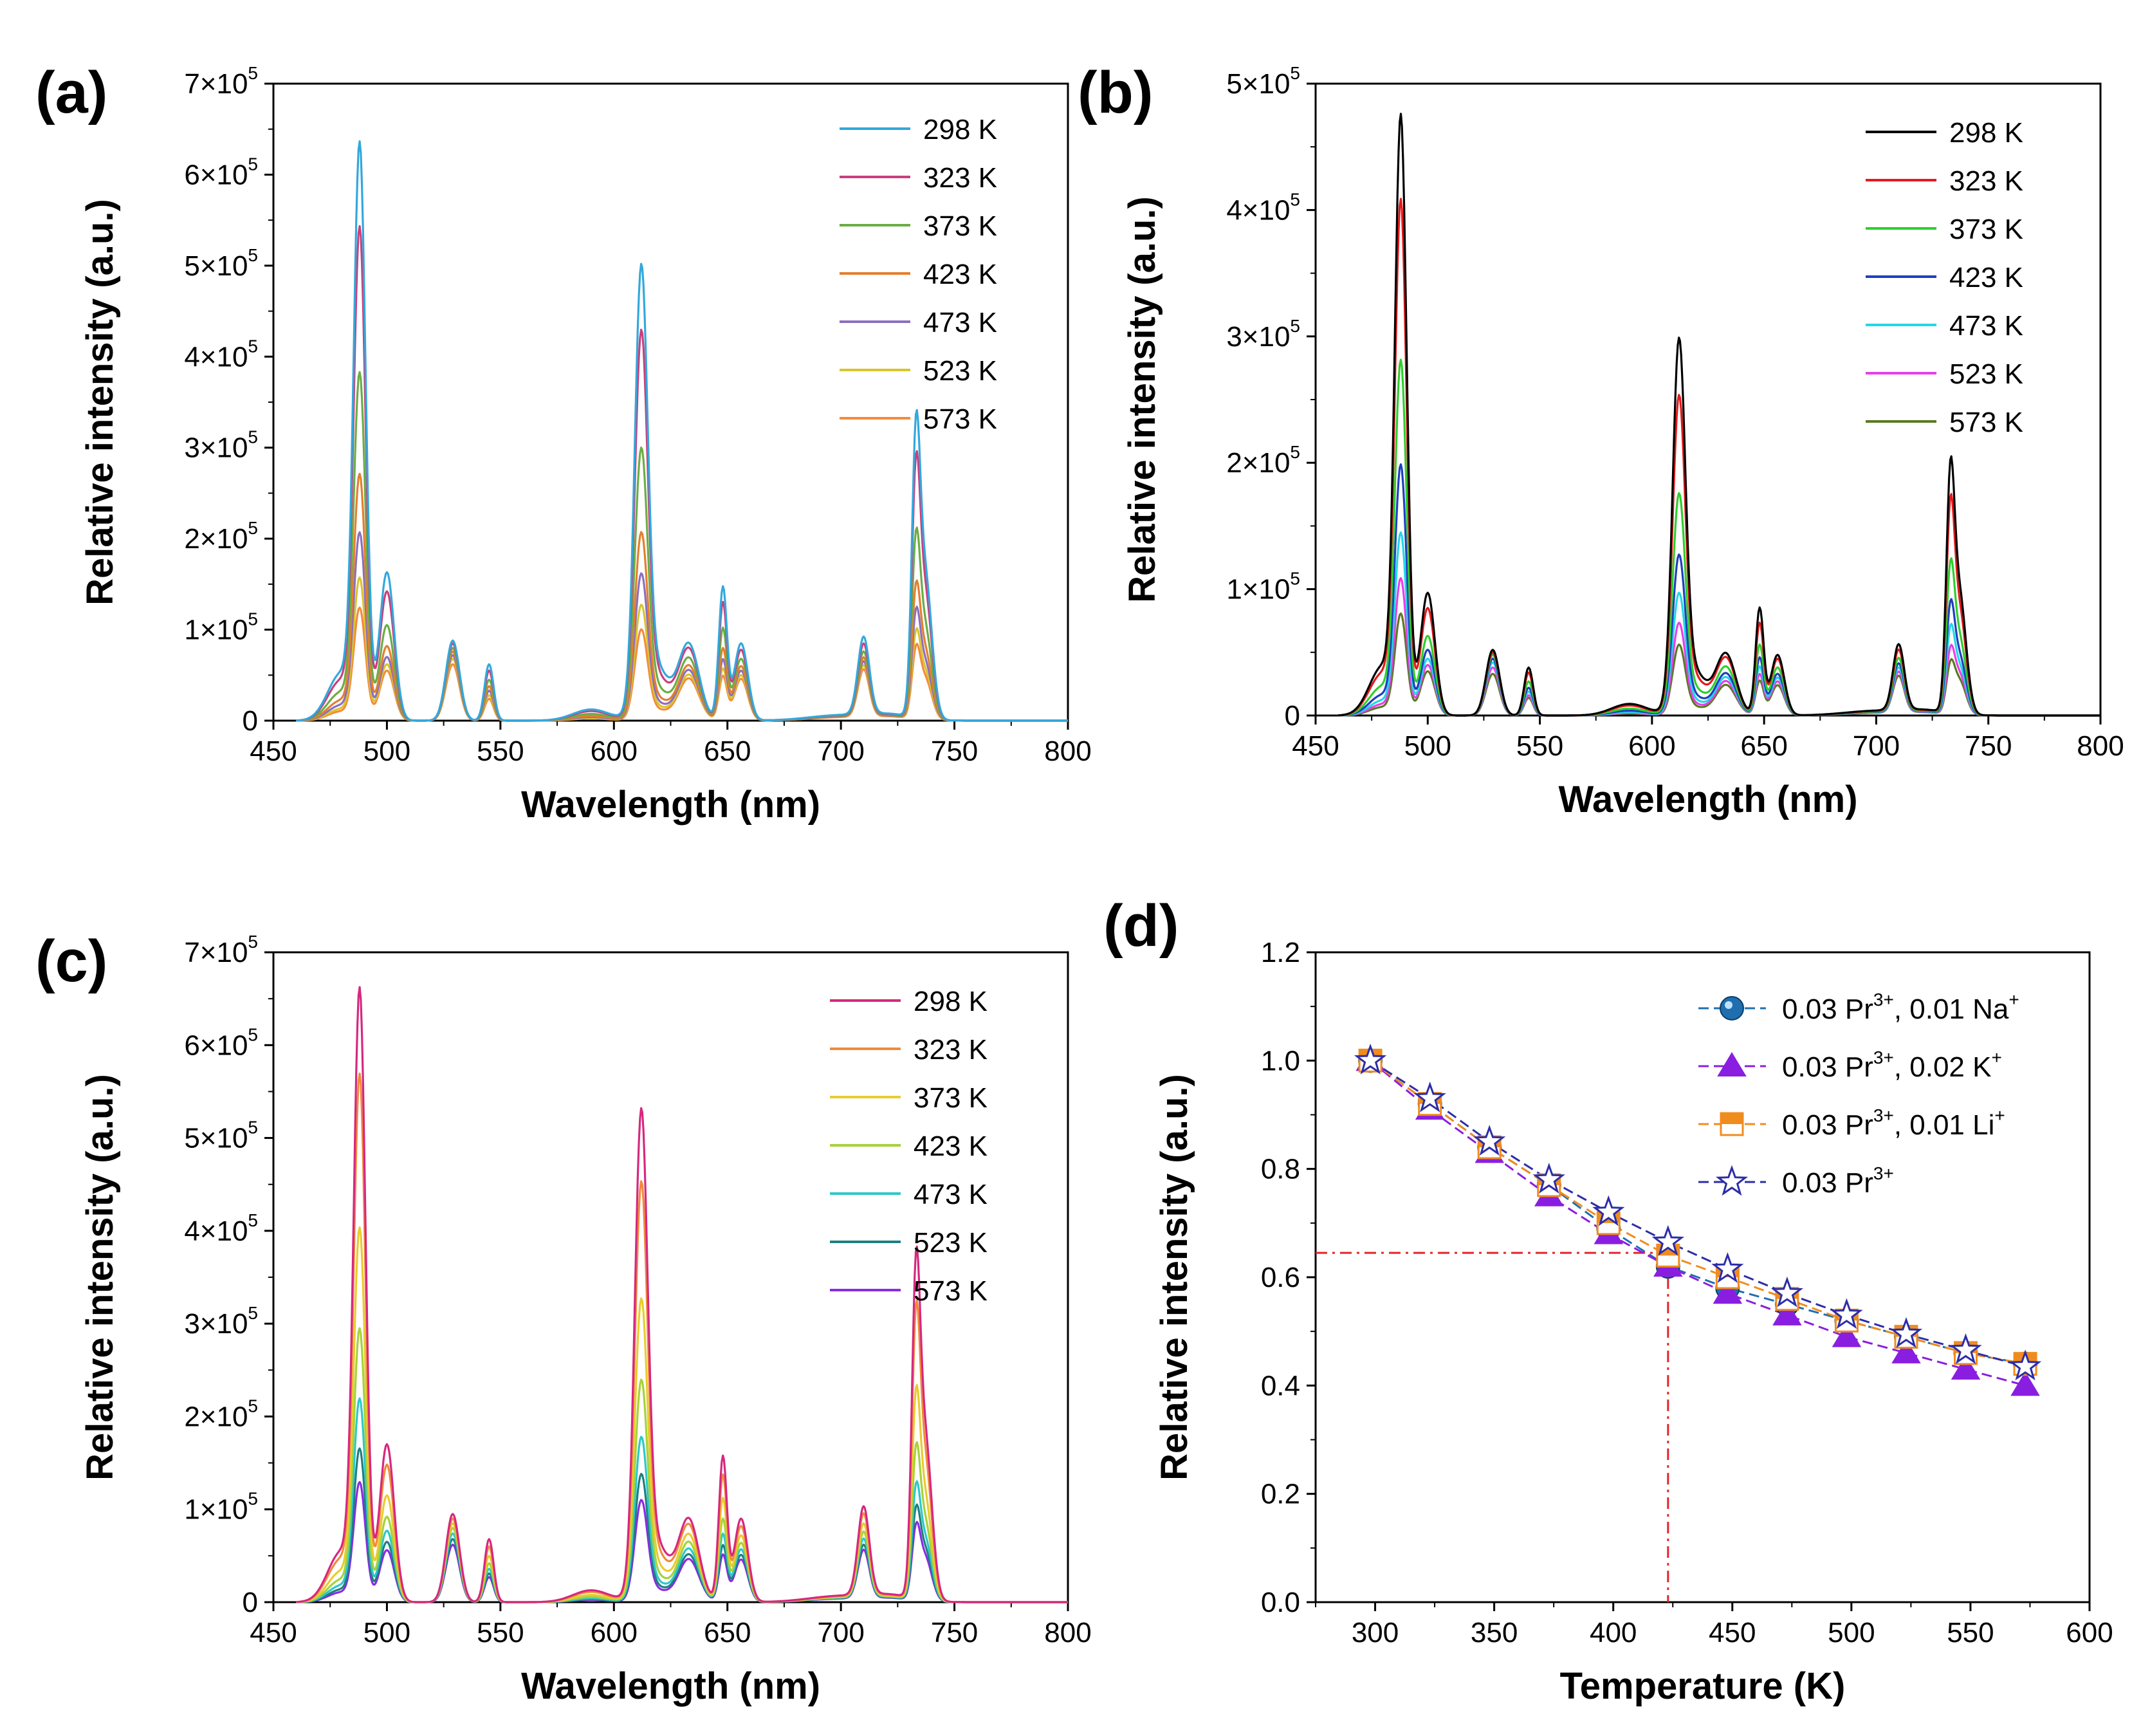  I want to click on y-tick-label: 1.2, so click(1280, 952).